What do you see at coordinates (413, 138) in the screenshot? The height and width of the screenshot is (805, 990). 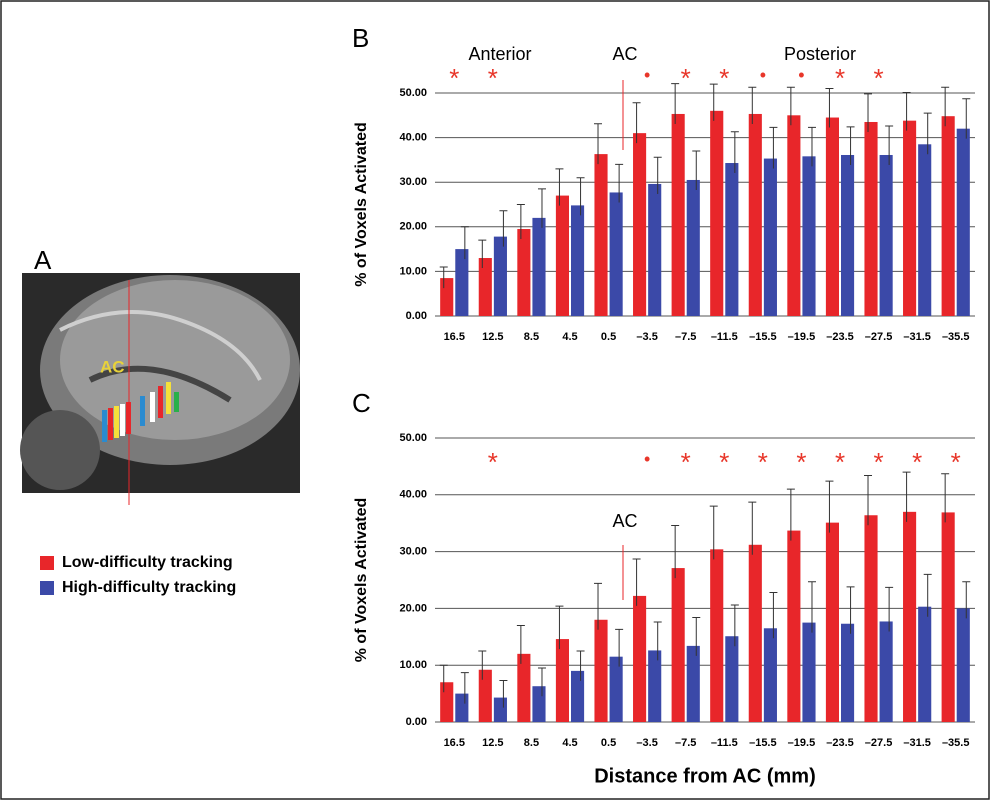 I see `y-tick-label: 40.00` at bounding box center [413, 138].